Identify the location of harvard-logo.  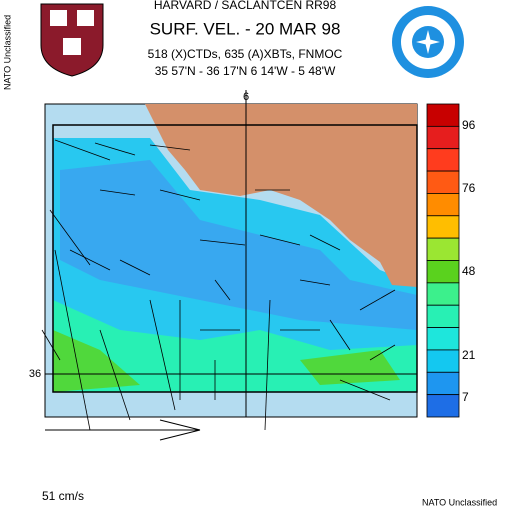
(72, 40).